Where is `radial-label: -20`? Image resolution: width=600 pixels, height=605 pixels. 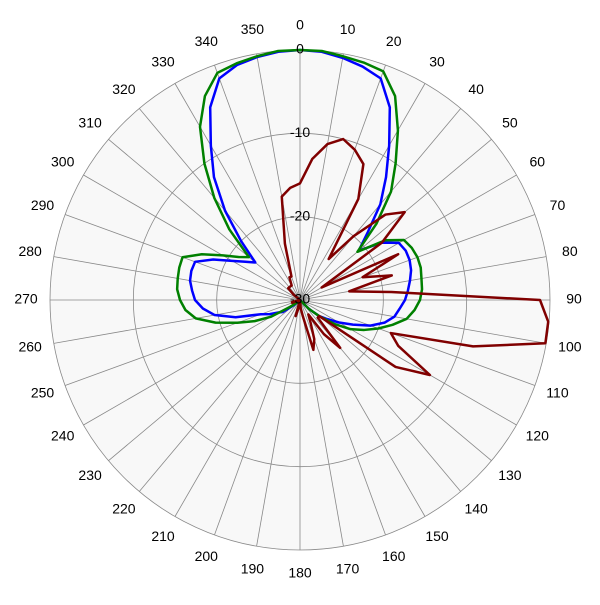 radial-label: -20 is located at coordinates (300, 215).